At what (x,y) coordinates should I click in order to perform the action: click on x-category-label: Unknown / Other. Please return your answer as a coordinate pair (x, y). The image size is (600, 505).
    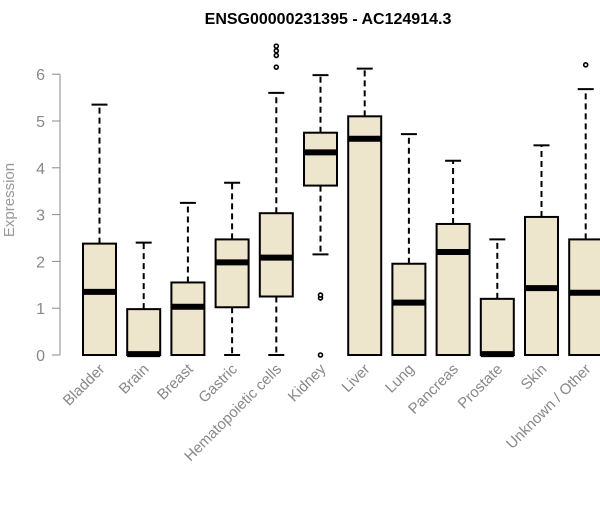
    Looking at the image, I should click on (549, 407).